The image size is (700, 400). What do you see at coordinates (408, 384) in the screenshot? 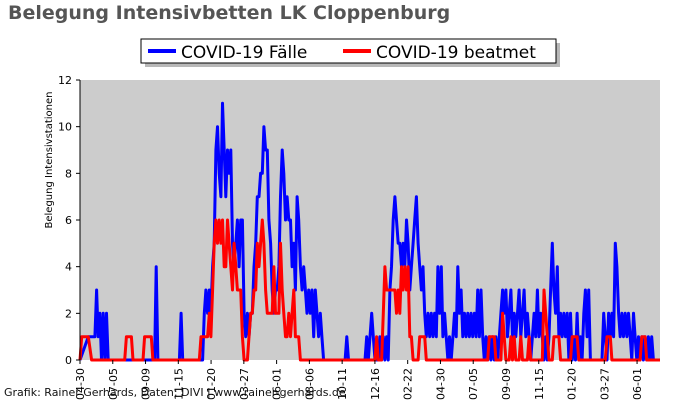
I see `x-tick-label: -02-22` at bounding box center [408, 384].